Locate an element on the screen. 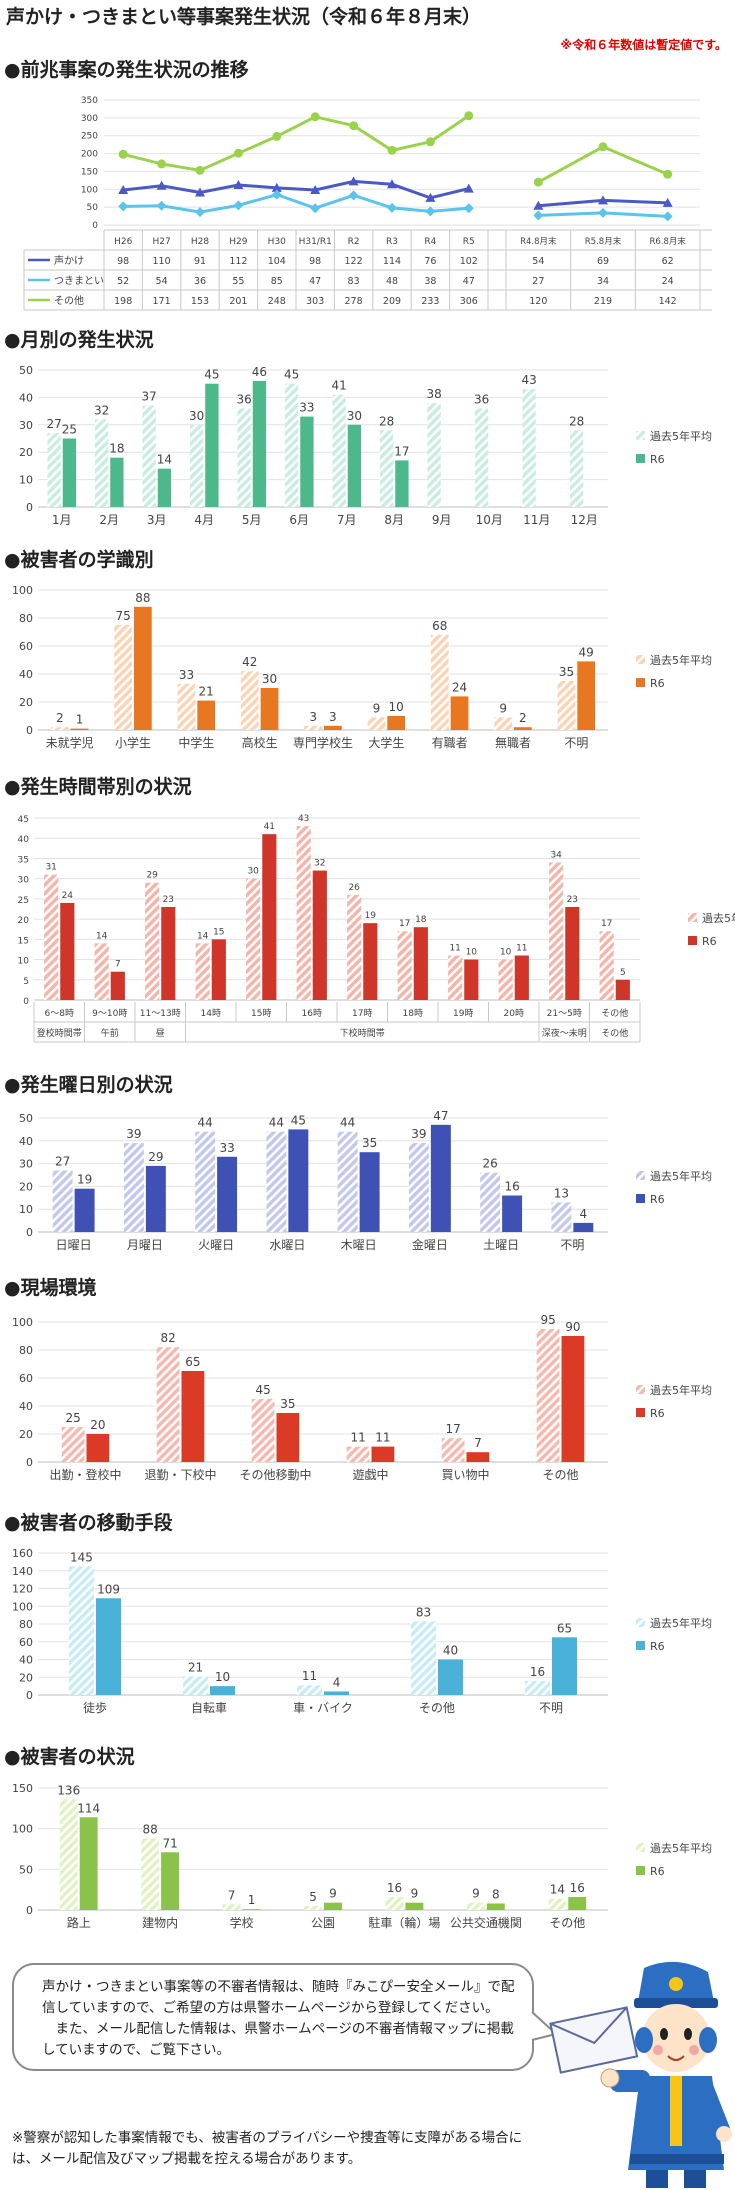 This screenshot has width=735, height=2190. table-value: 209 is located at coordinates (392, 301).